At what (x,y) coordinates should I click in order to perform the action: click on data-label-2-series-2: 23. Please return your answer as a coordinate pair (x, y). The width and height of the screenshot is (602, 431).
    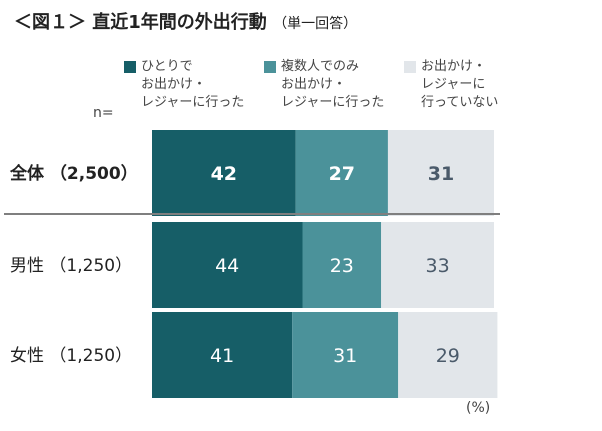
    Looking at the image, I should click on (342, 266).